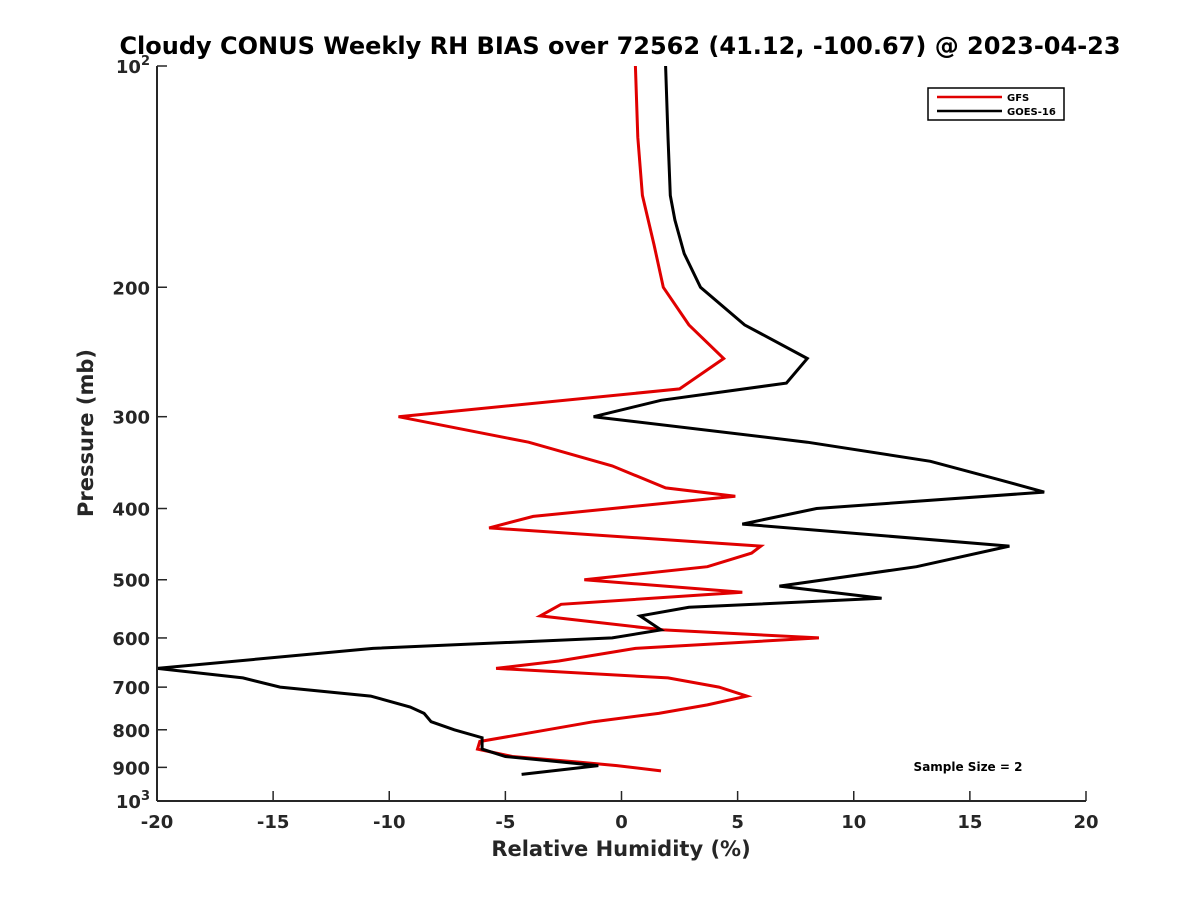 Image resolution: width=1200 pixels, height=900 pixels. What do you see at coordinates (131, 418) in the screenshot?
I see `y-tick-label: 300` at bounding box center [131, 418].